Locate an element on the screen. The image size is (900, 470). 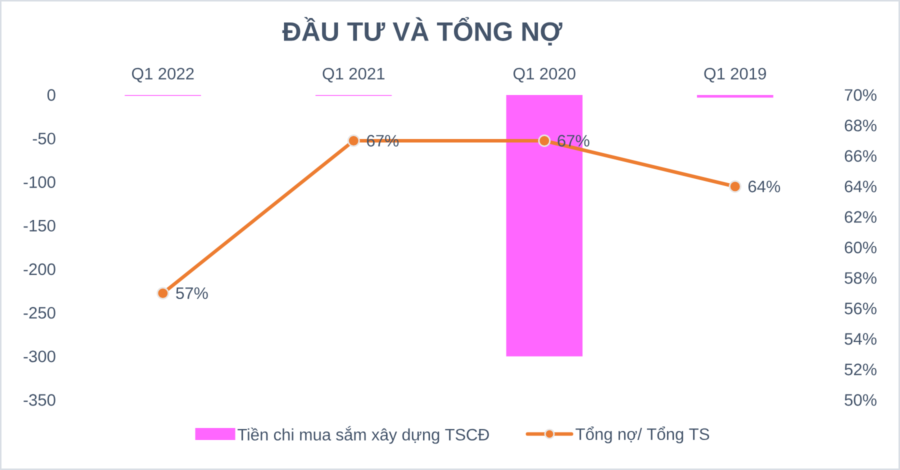
y2-tick-label: 70% is located at coordinates (860, 95).